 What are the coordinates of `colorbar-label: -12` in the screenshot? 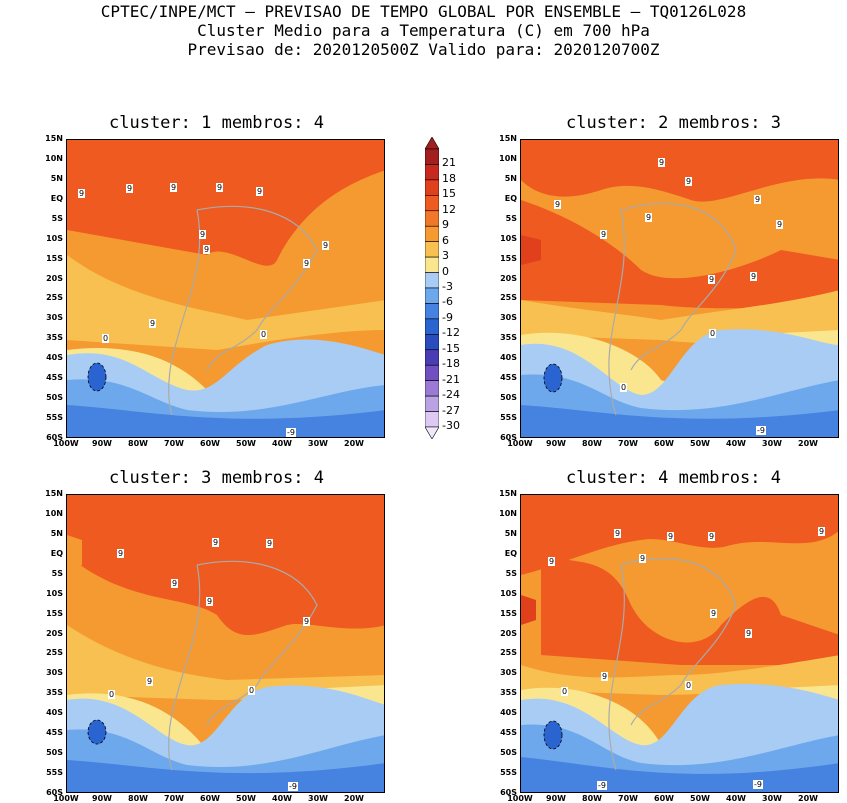 It's located at (451, 333).